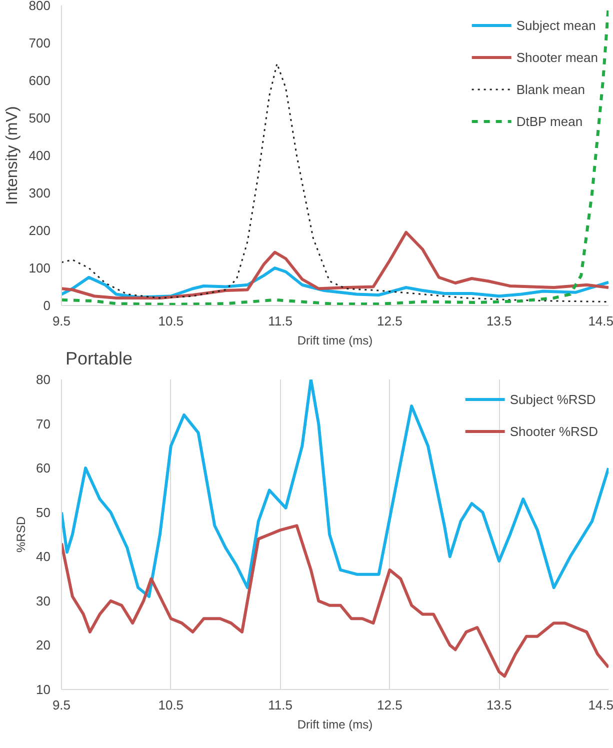 The height and width of the screenshot is (748, 613). Describe the element at coordinates (39, 193) in the screenshot. I see `y-tick-label: 300` at that location.